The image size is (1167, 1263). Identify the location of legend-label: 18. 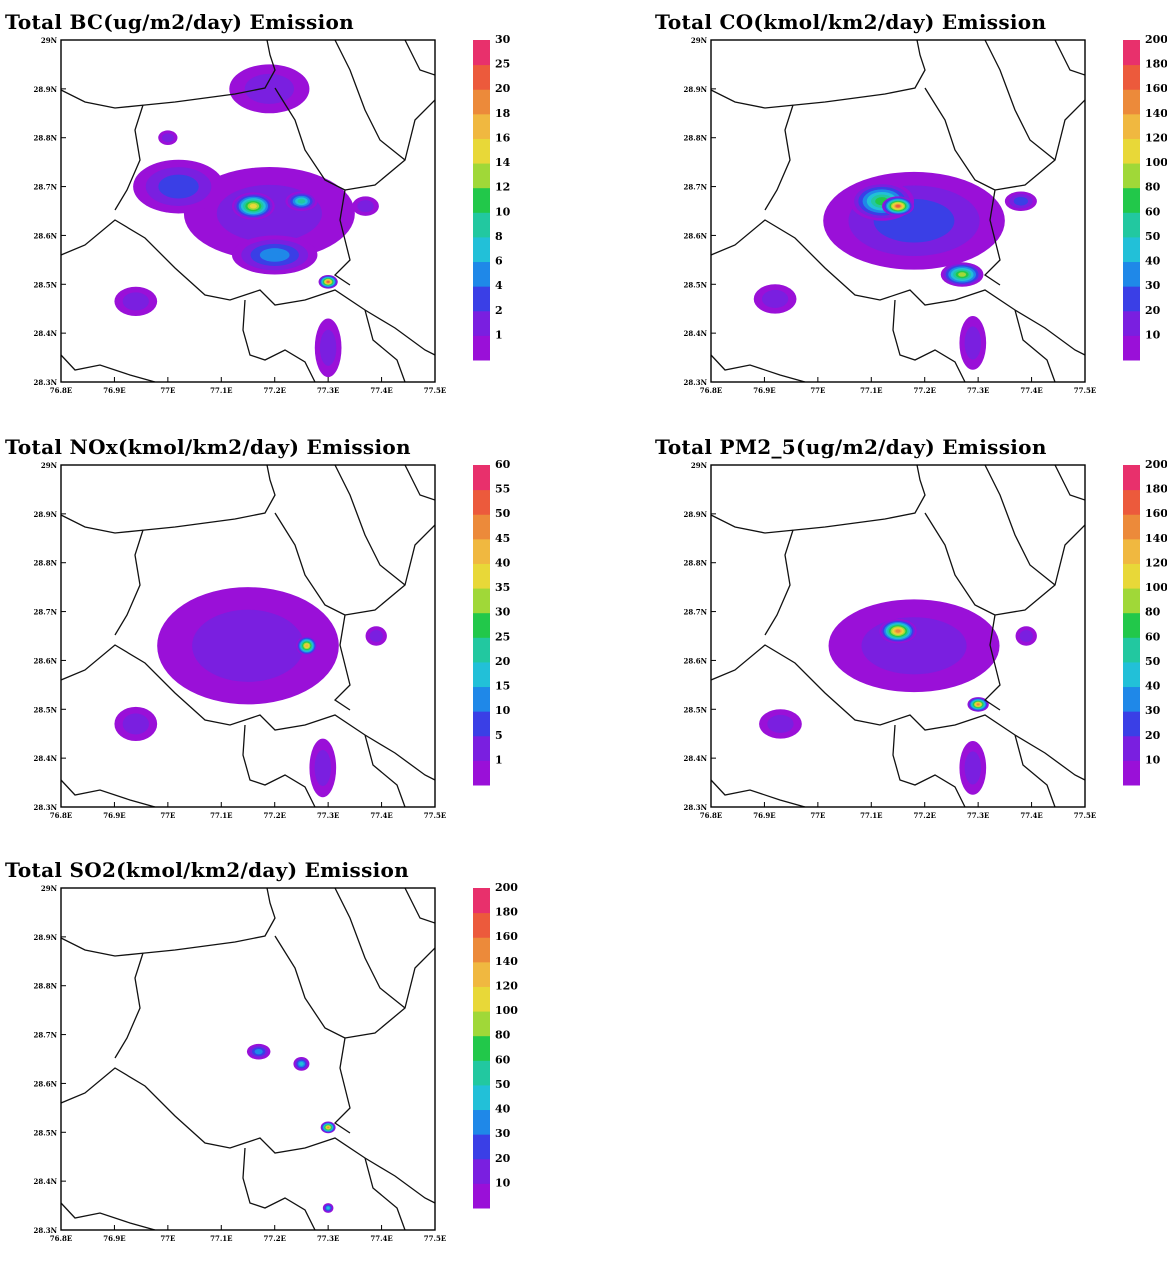
(503, 113).